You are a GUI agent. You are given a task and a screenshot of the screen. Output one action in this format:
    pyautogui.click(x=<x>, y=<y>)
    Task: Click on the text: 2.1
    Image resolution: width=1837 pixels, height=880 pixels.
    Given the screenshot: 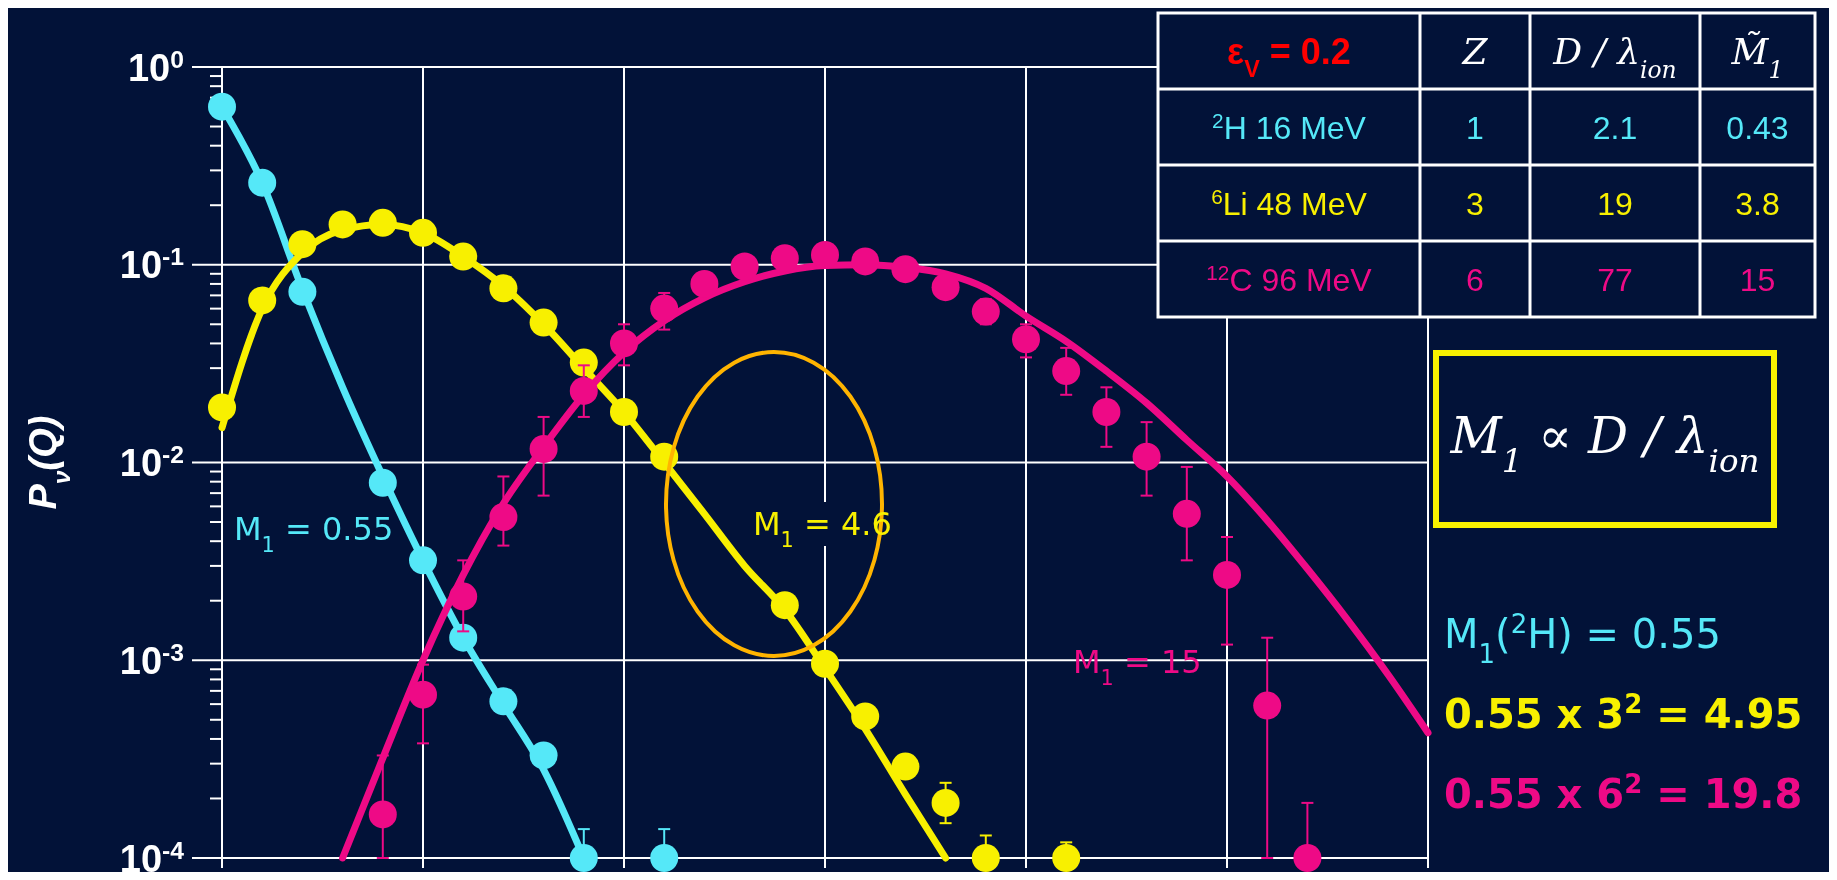 What is the action you would take?
    pyautogui.click(x=1615, y=127)
    